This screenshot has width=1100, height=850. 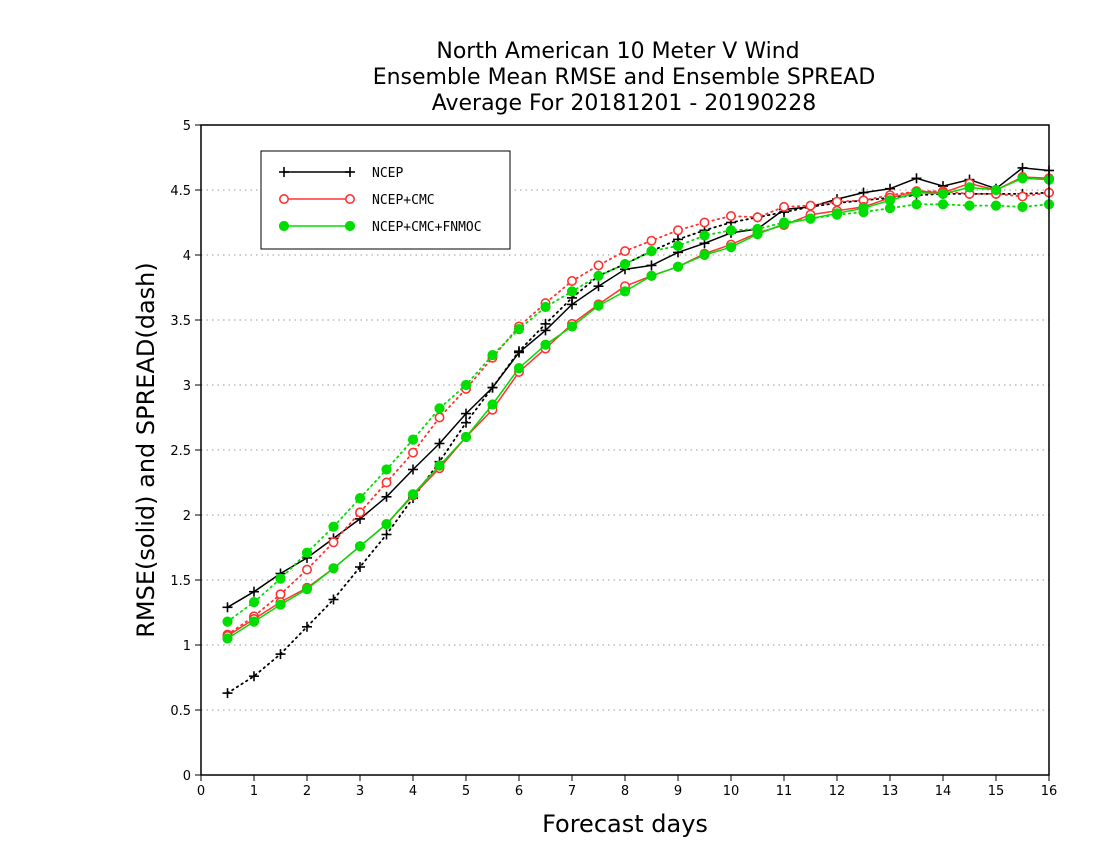 I want to click on x-tick-label: 13, so click(x=890, y=791).